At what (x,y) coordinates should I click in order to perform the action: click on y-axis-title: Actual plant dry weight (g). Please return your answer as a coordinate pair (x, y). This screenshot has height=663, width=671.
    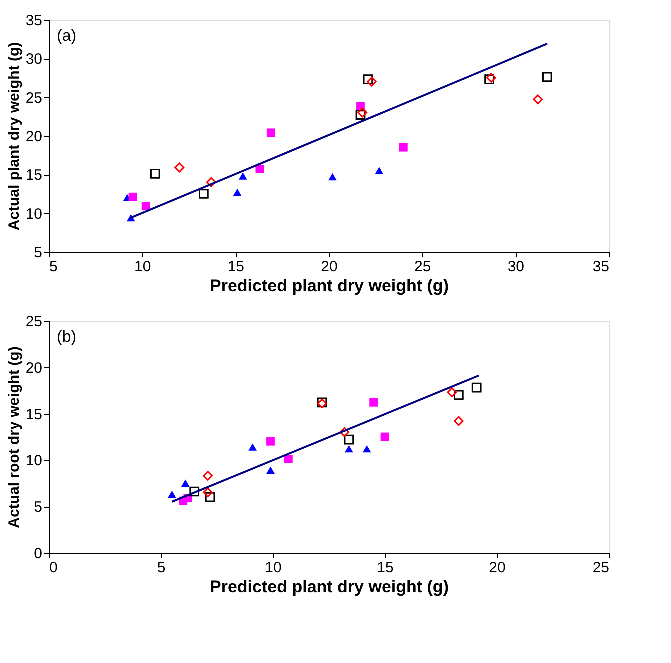
    Looking at the image, I should click on (14, 136).